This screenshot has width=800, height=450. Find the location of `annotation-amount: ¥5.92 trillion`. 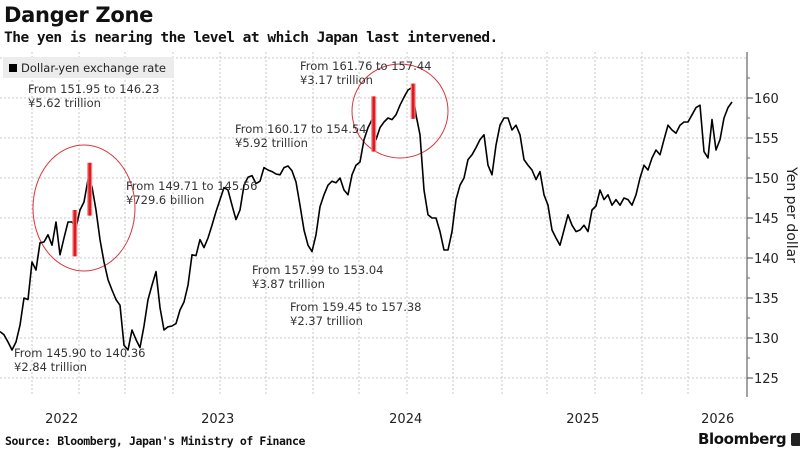

annotation-amount: ¥5.92 trillion is located at coordinates (271, 143).